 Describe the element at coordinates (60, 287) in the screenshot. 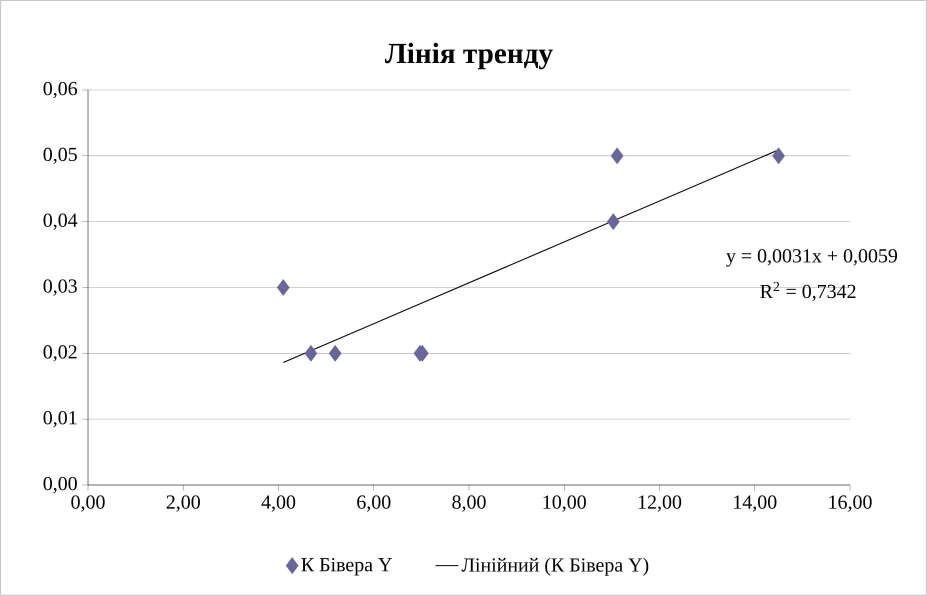

I see `y-tick-label: 0,03` at that location.